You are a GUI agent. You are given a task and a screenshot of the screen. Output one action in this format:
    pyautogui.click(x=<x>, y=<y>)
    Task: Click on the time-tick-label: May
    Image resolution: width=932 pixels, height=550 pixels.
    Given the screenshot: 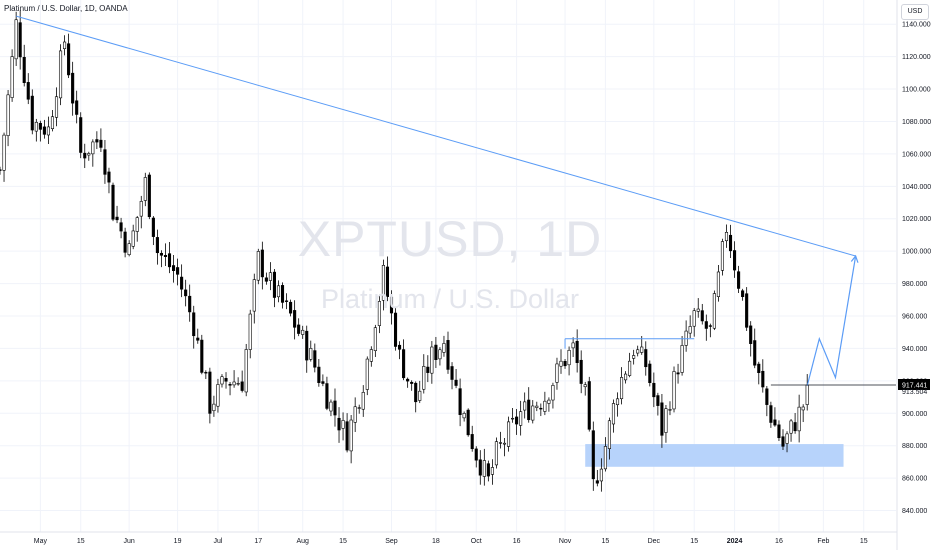 What is the action you would take?
    pyautogui.click(x=41, y=541)
    